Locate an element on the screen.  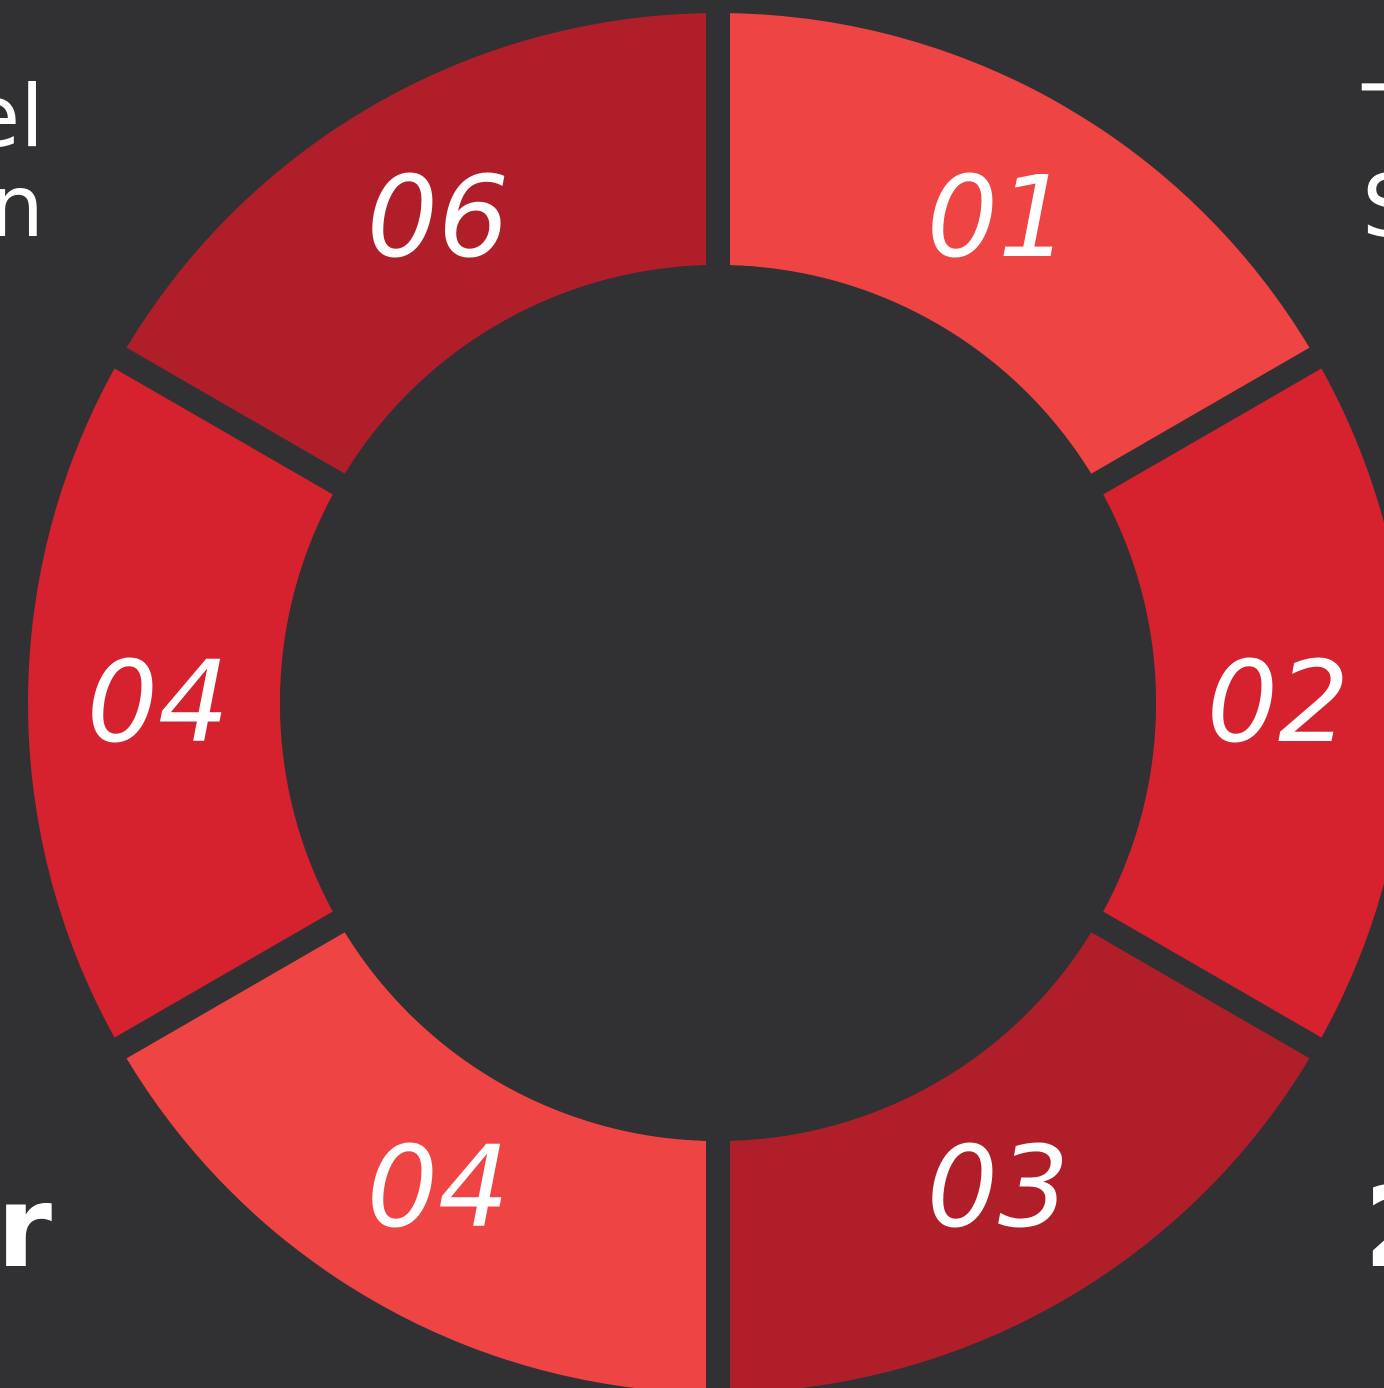
right-top-text: T S is located at coordinates (1373, 162).